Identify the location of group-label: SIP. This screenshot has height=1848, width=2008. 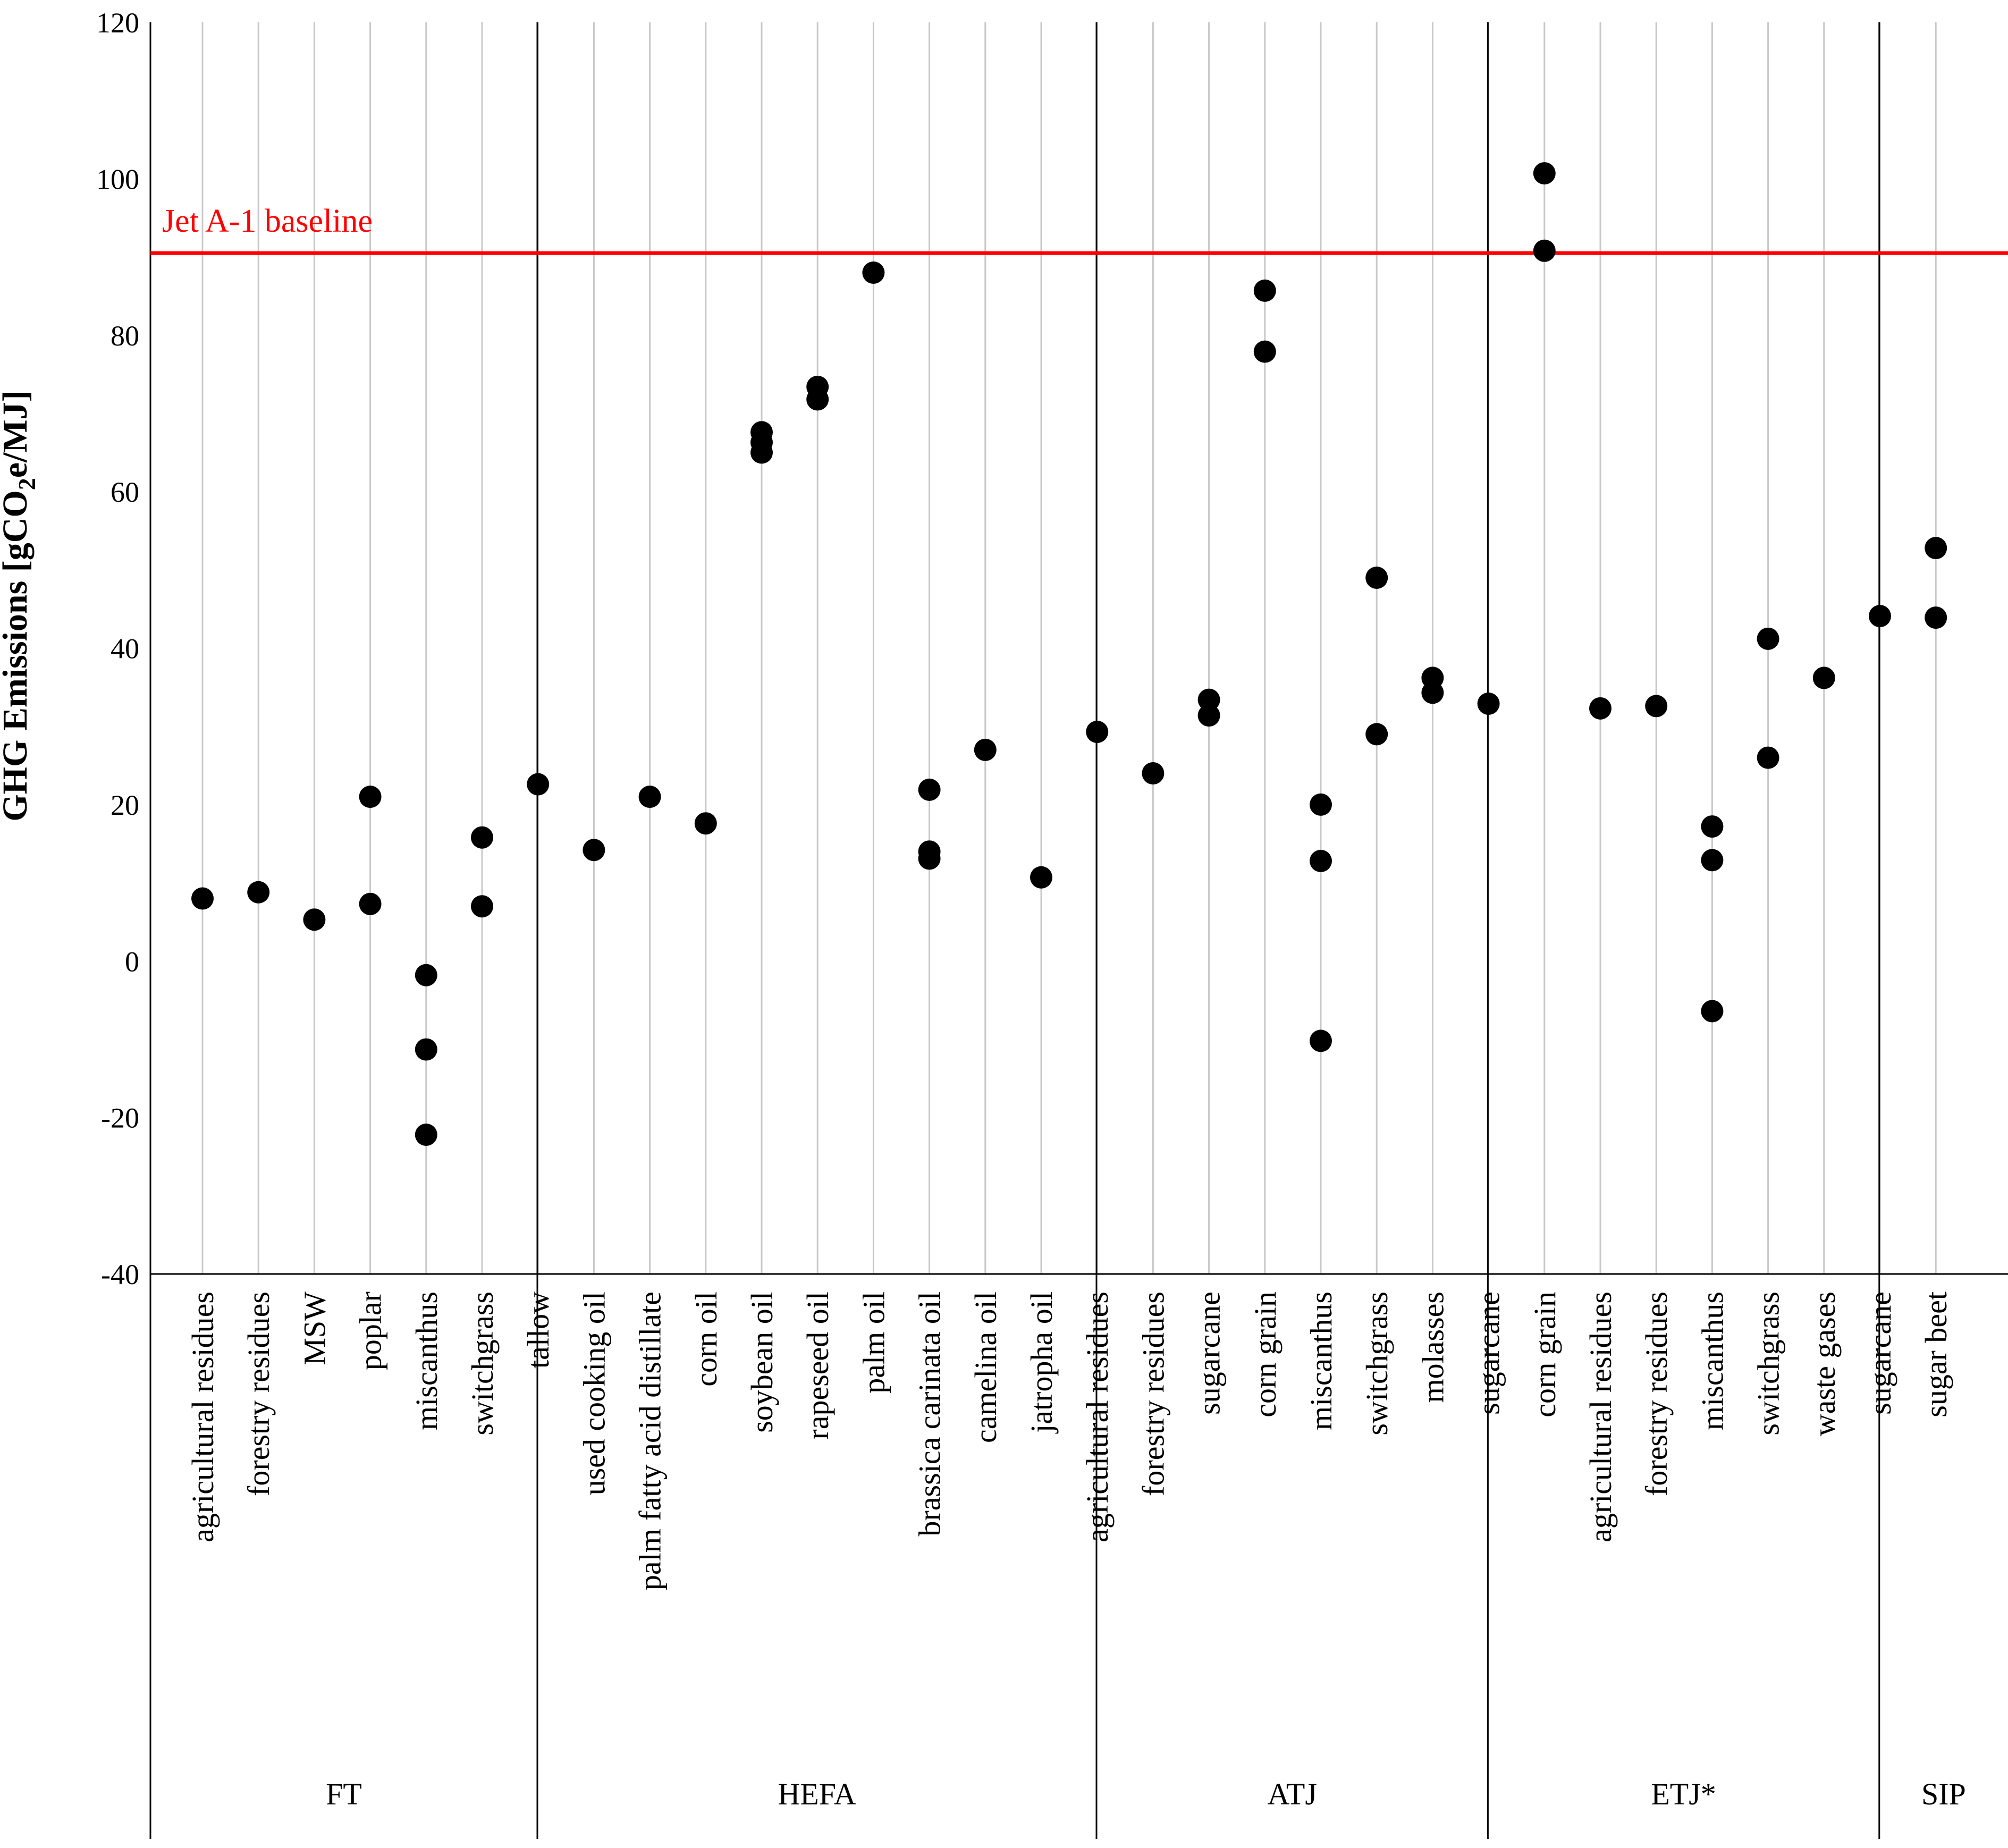
(1943, 1794).